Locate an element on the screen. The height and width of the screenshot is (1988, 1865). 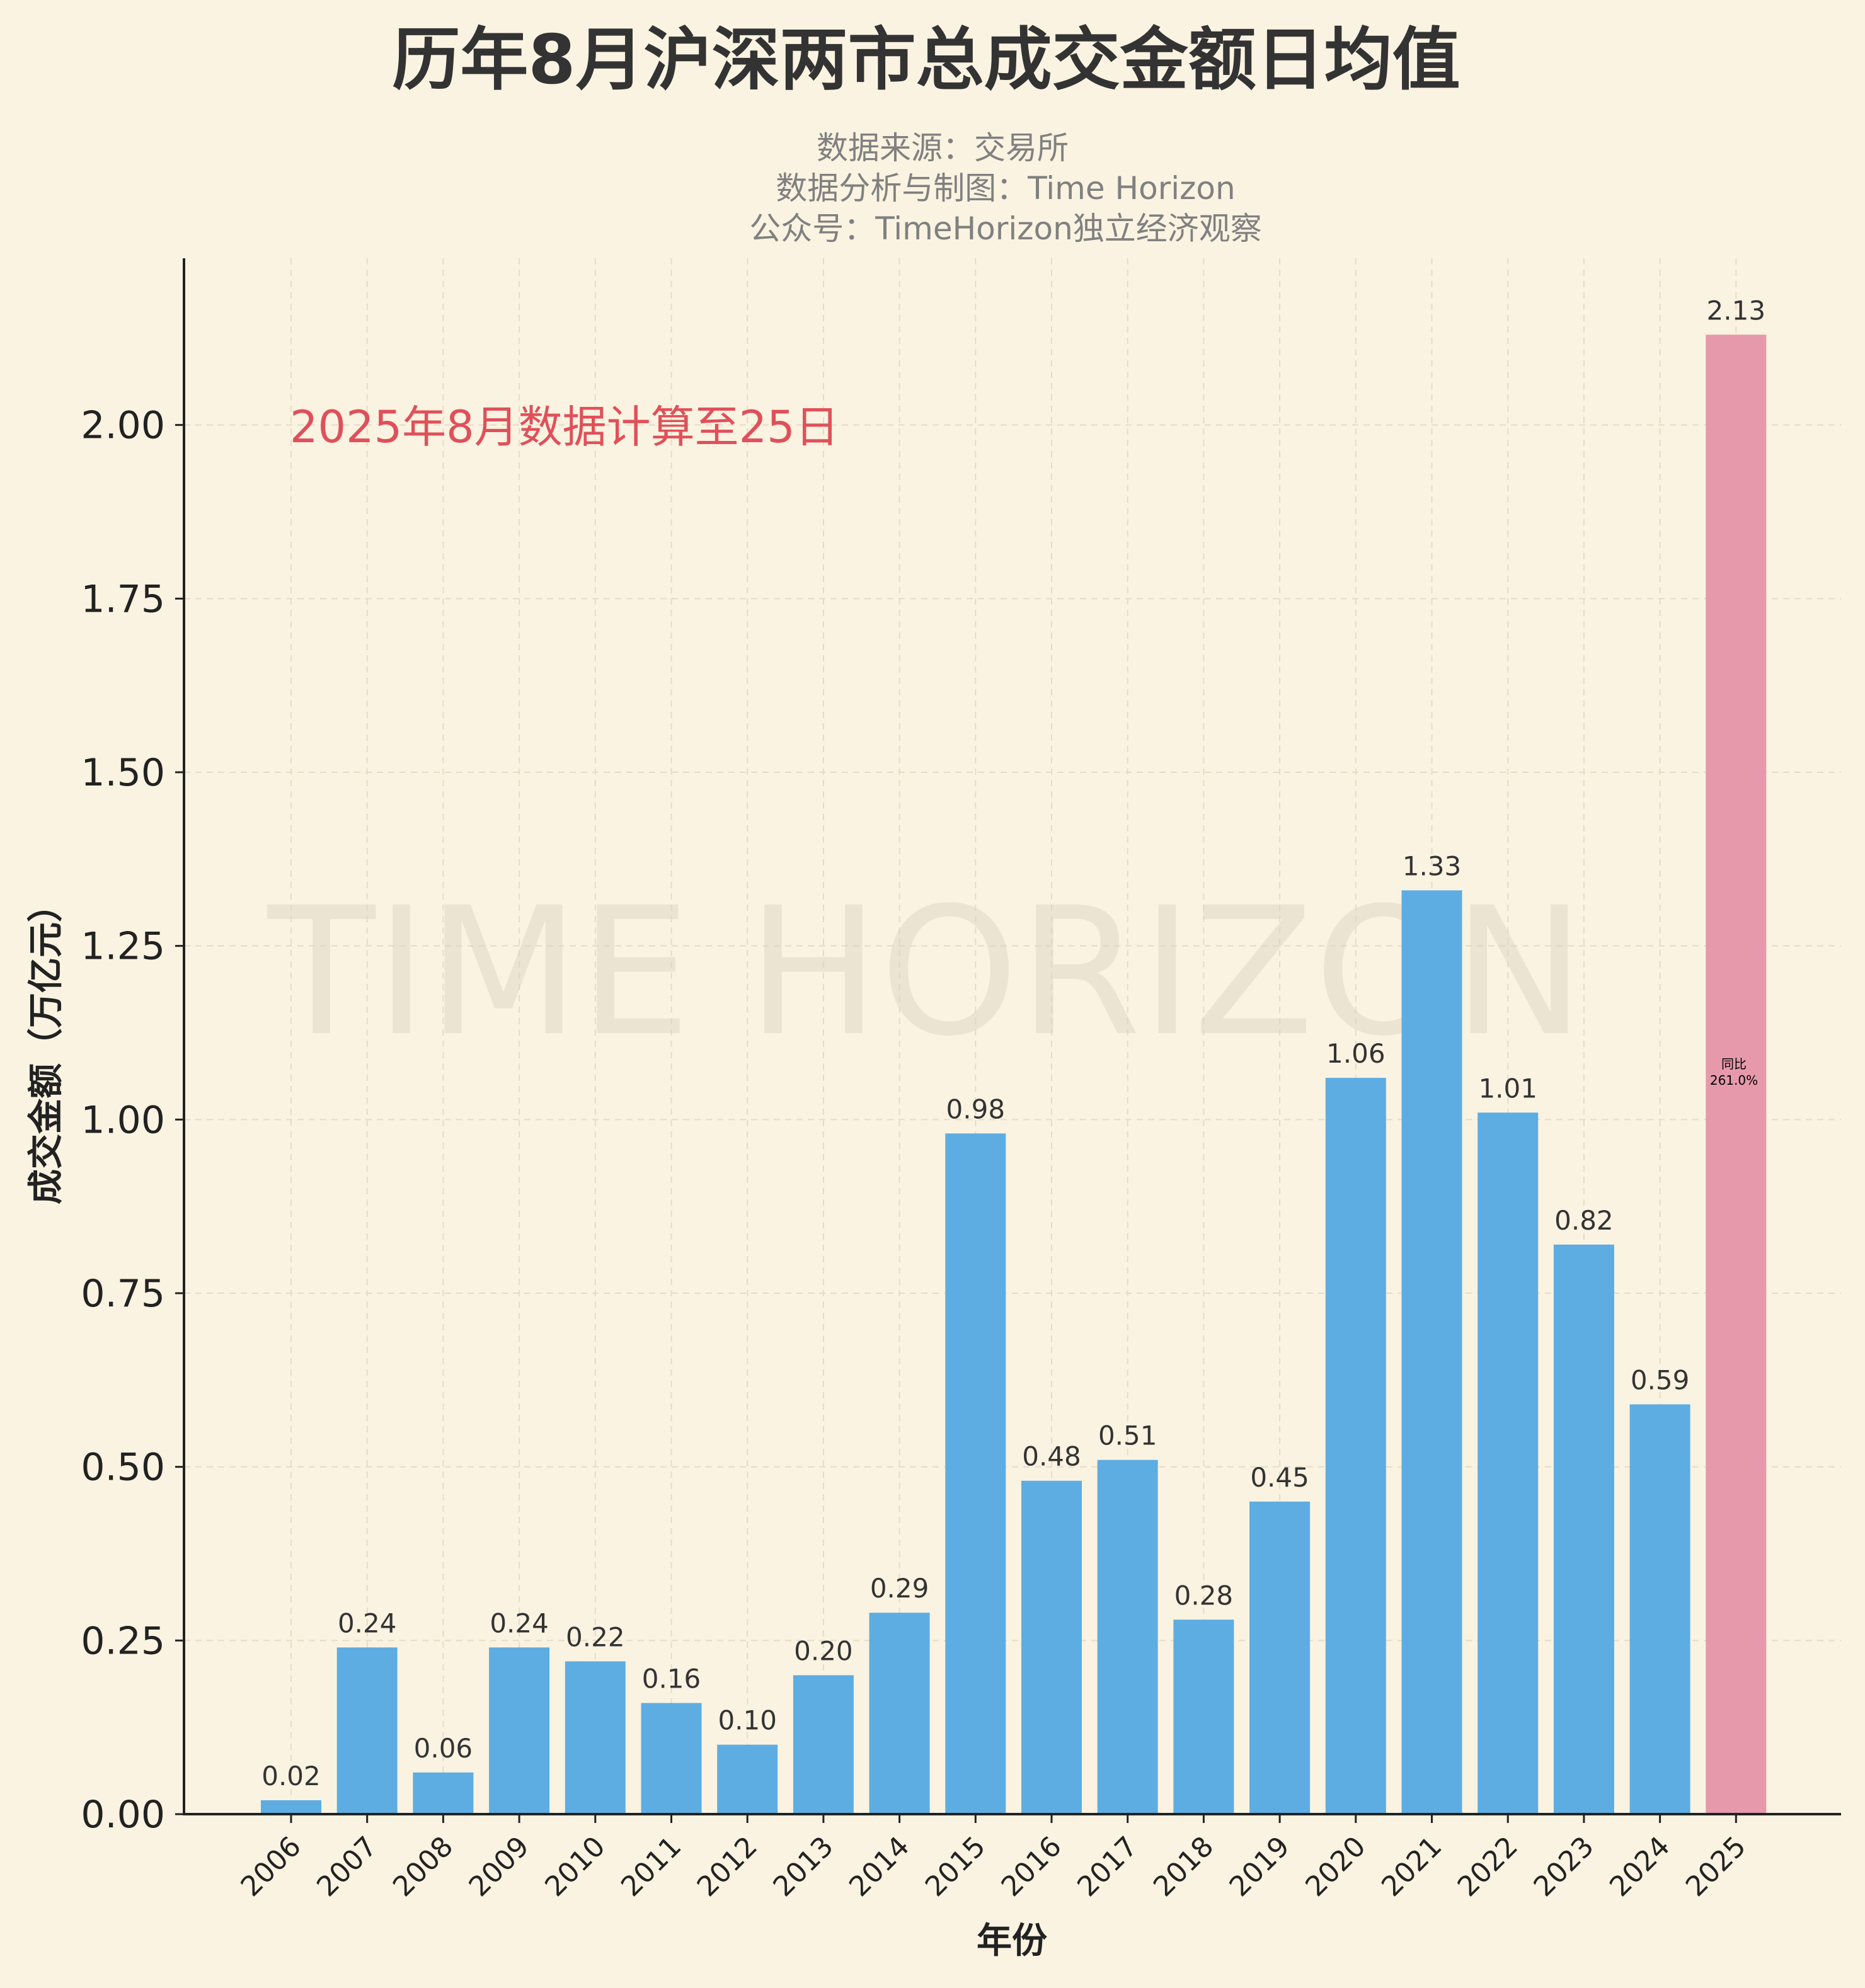
bar-value-label: 0.28 is located at coordinates (1204, 1595).